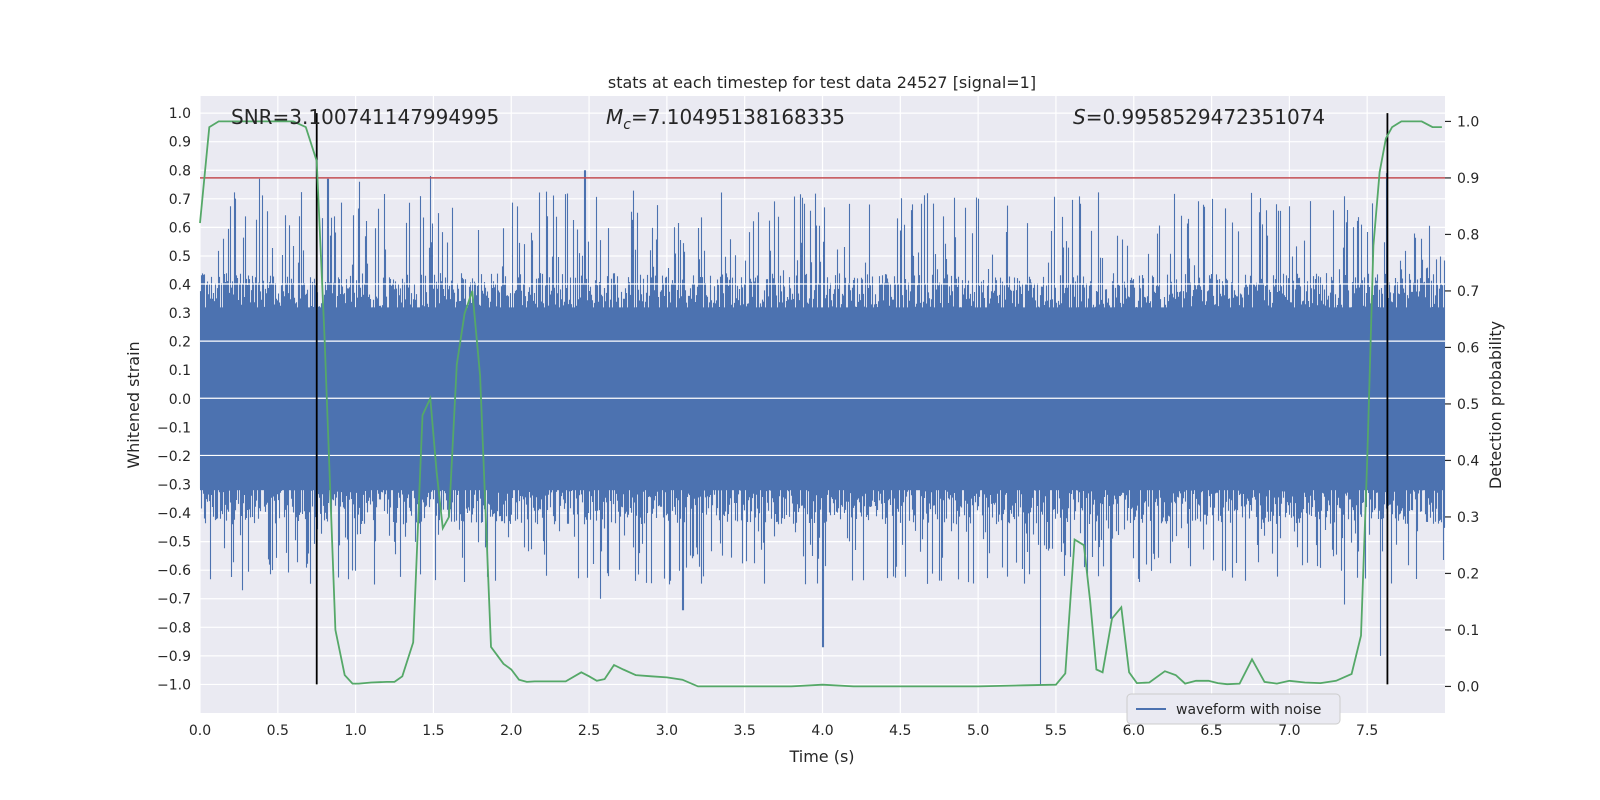 The width and height of the screenshot is (1600, 800). Describe the element at coordinates (978, 731) in the screenshot. I see `x-tick-label: 5.0` at that location.